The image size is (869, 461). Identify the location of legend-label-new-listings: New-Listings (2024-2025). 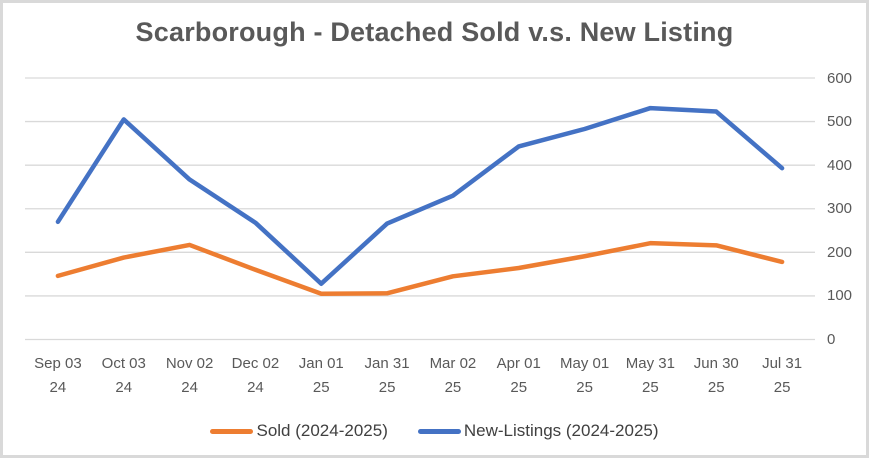
(561, 430).